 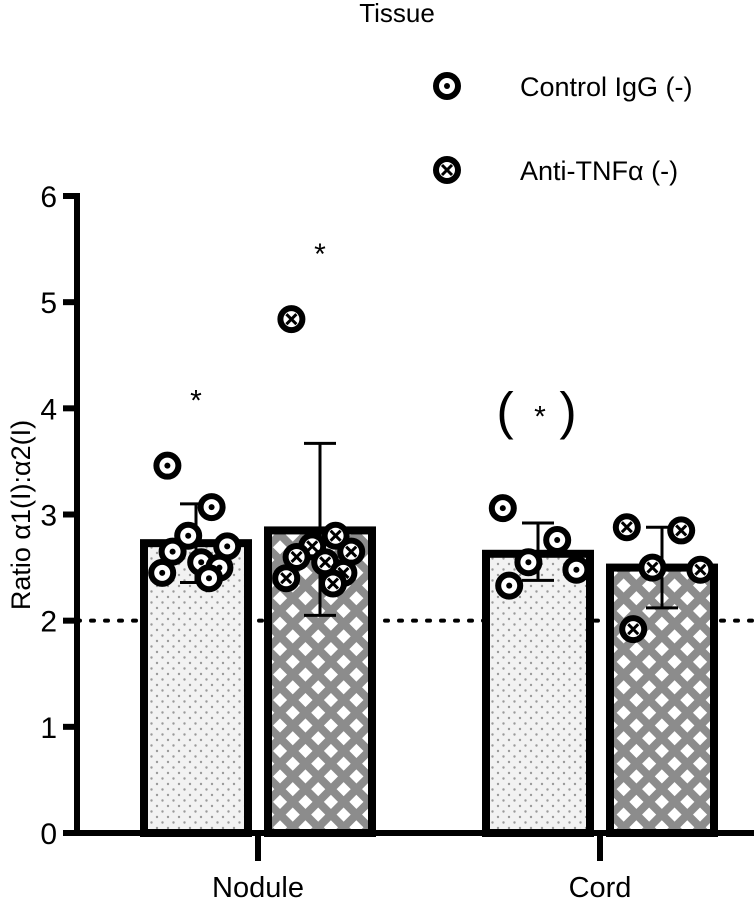 I want to click on y-tick-label: 1, so click(x=48, y=728).